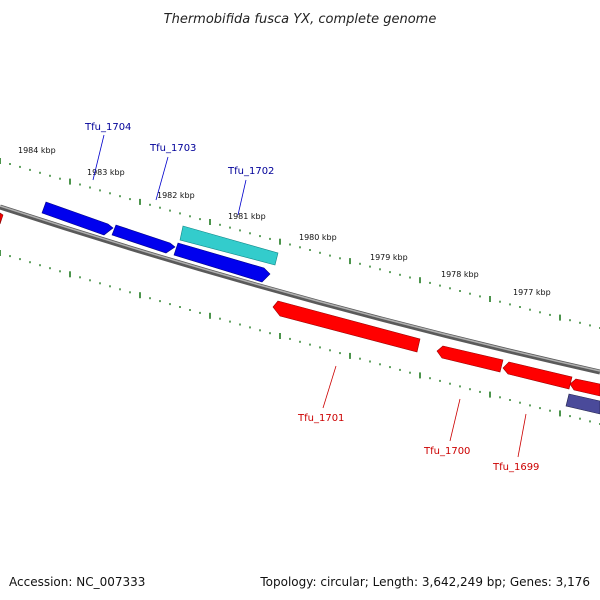  What do you see at coordinates (247, 216) in the screenshot?
I see `scale-label: 1981 kbp` at bounding box center [247, 216].